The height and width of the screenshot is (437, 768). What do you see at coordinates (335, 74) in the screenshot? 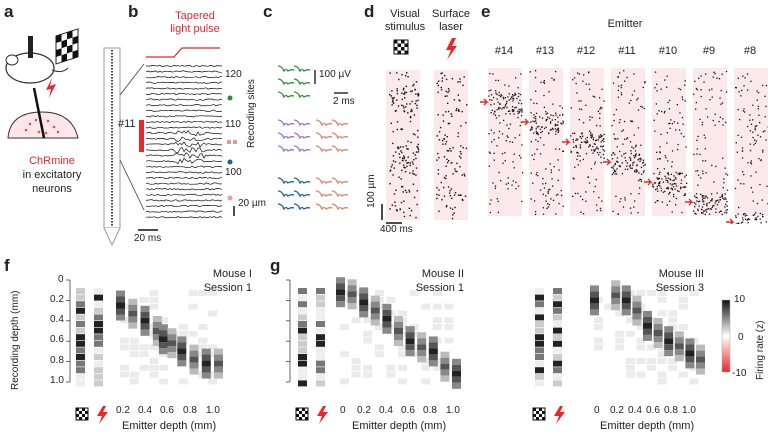
I see `c-volt-scale: 100 µV` at bounding box center [335, 74].